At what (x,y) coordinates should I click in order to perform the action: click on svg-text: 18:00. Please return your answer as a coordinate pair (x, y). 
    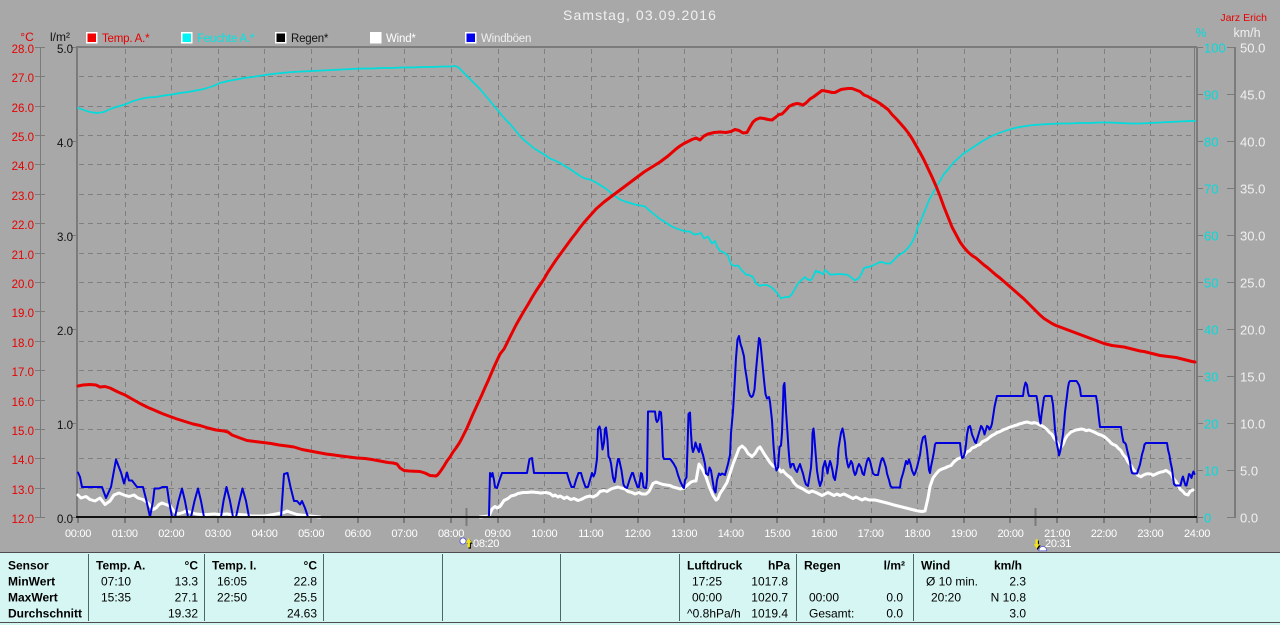
    Looking at the image, I should click on (917, 534).